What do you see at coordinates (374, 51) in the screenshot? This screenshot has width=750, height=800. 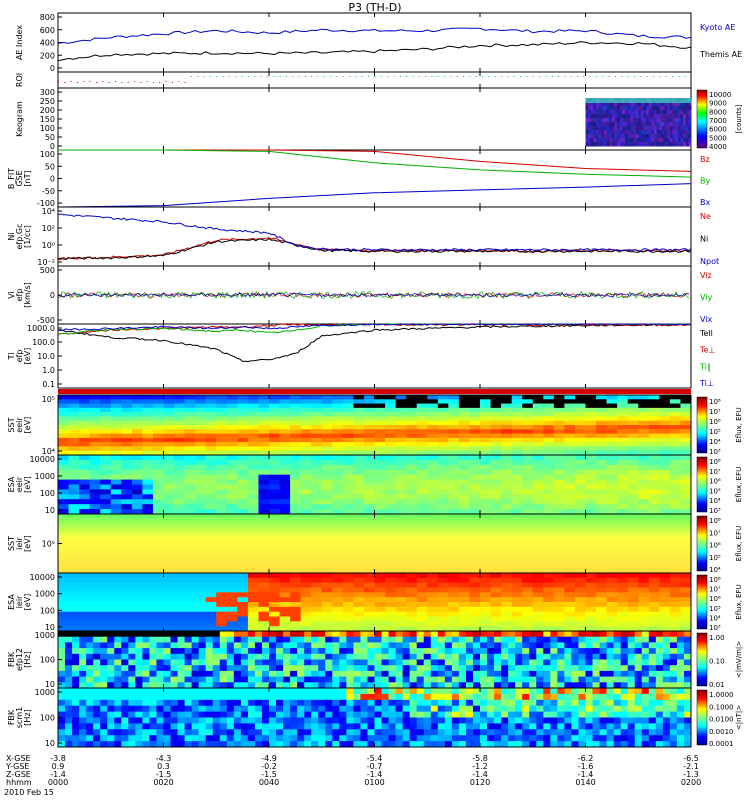 I see `ae-series-themis-ae` at bounding box center [374, 51].